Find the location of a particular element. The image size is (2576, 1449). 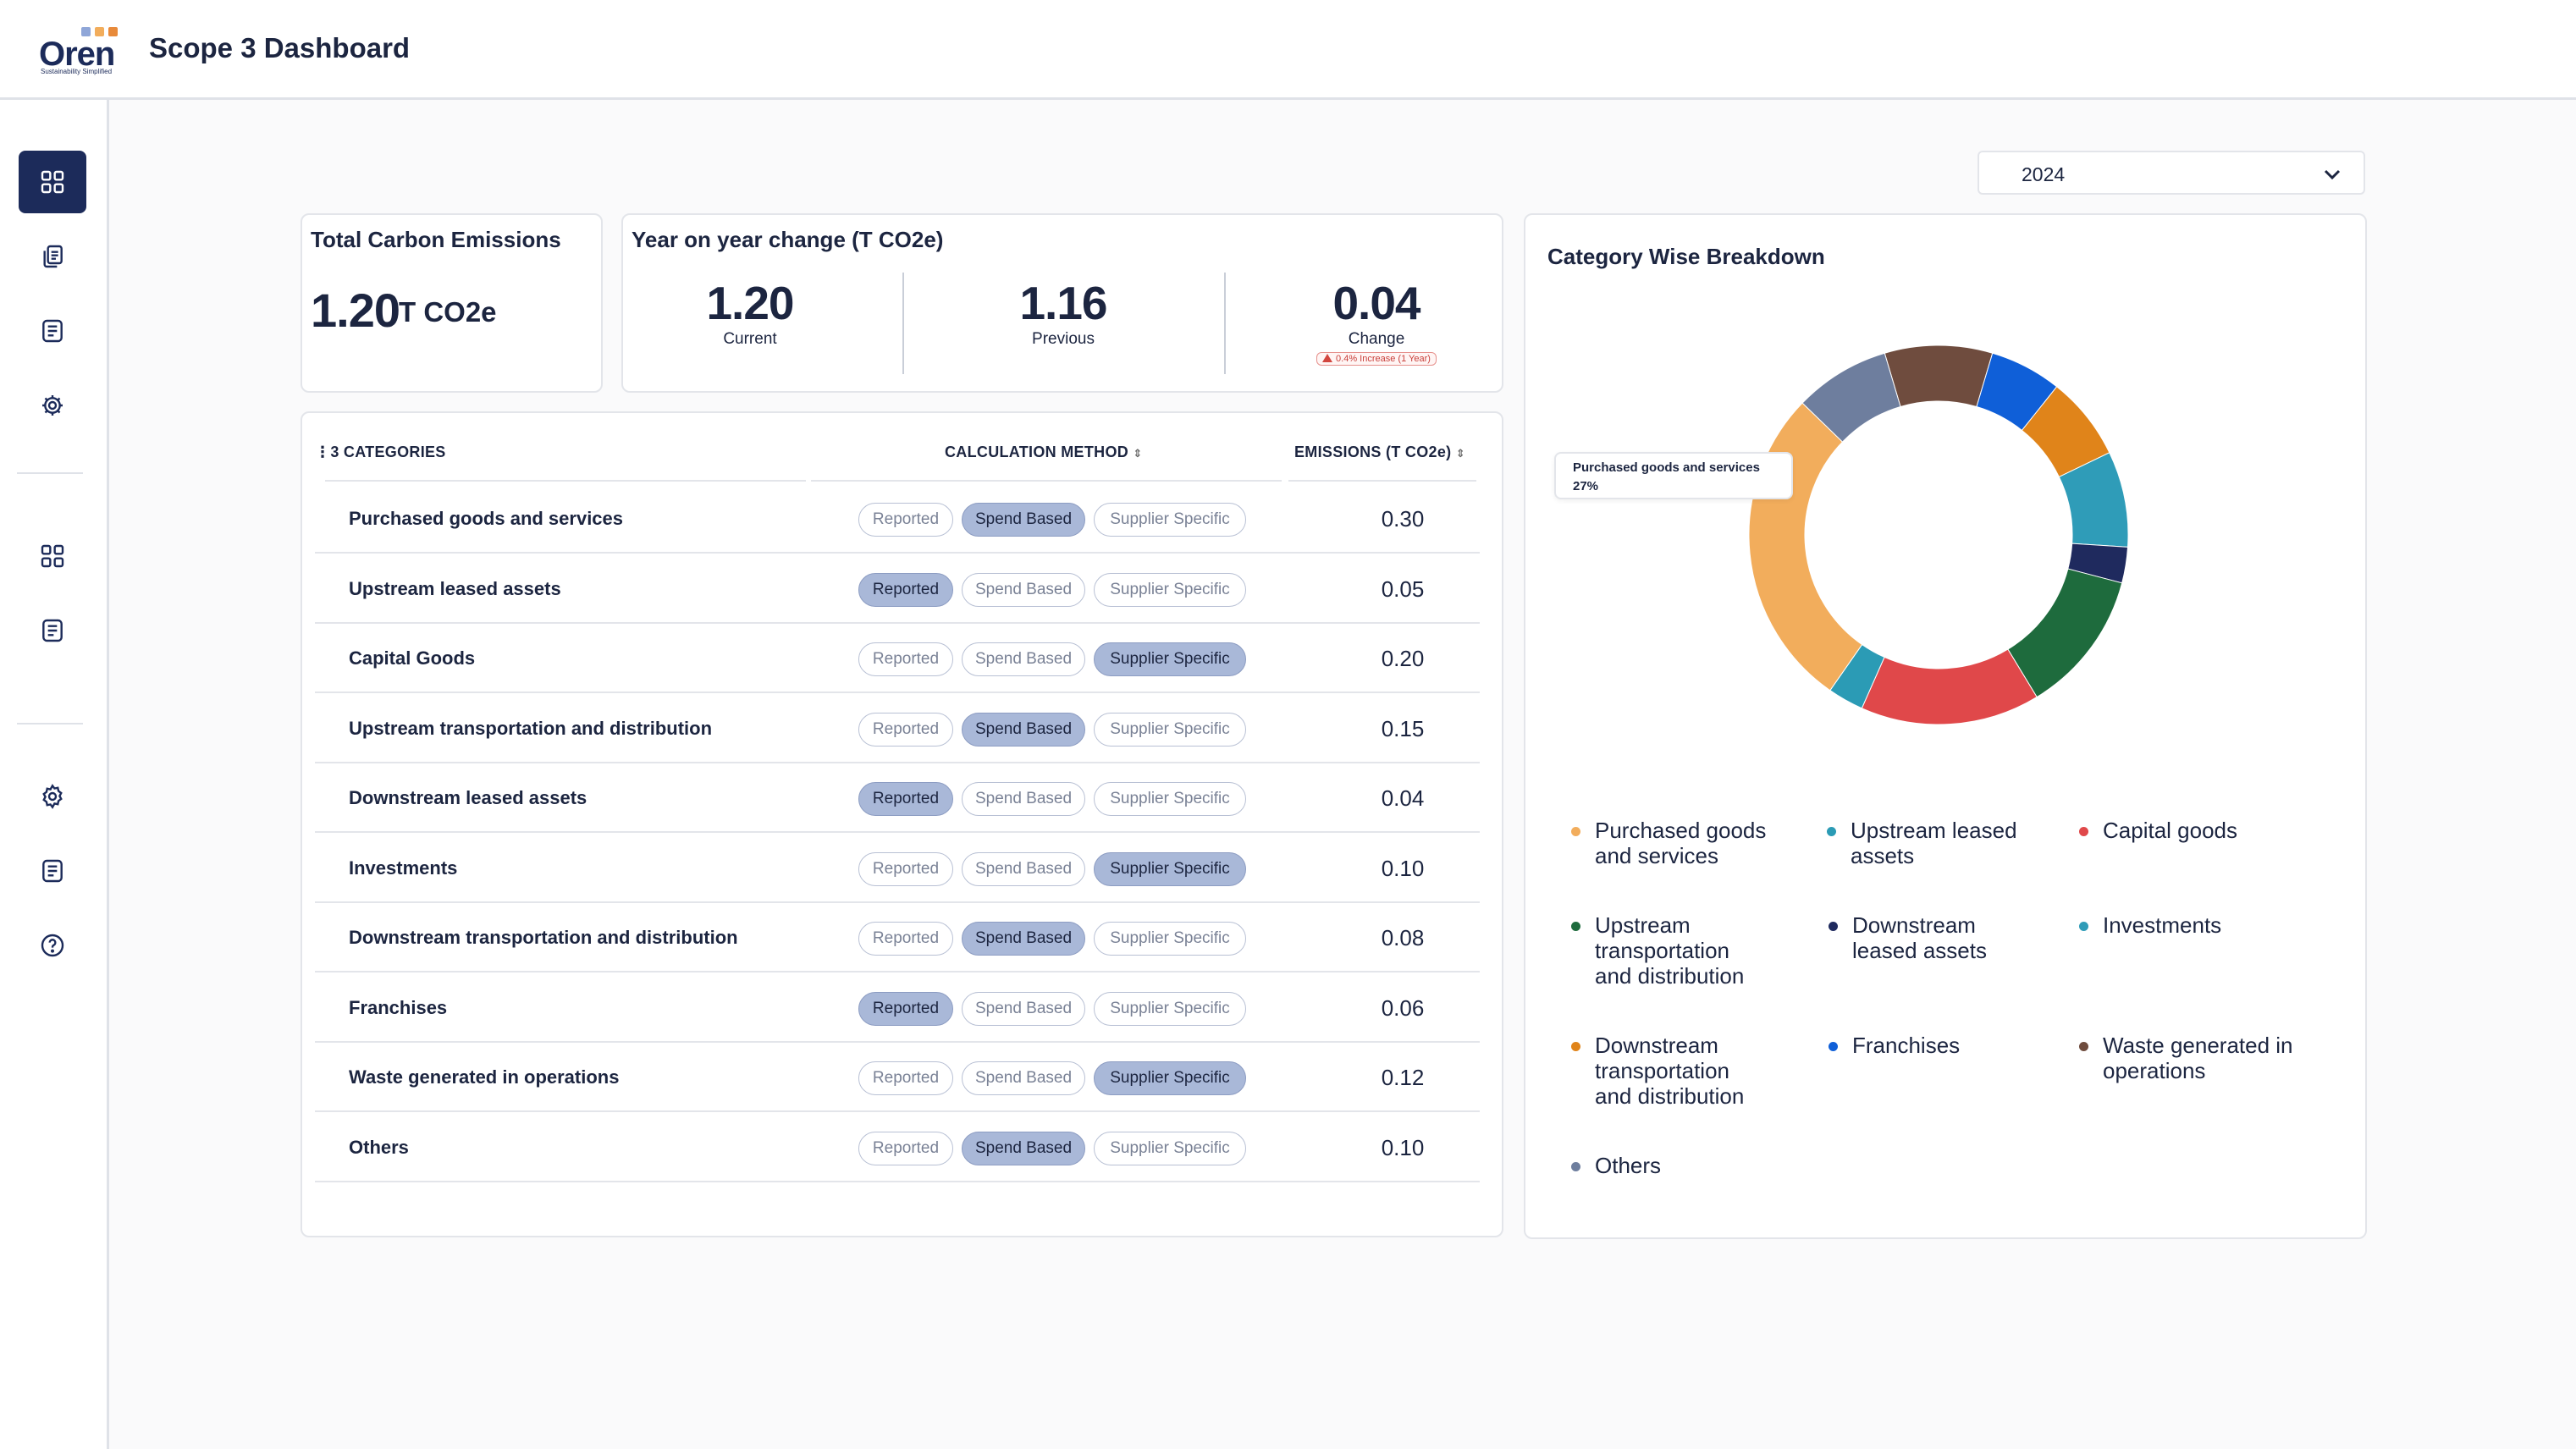

donut-slice-capital-goods is located at coordinates (1950, 687).